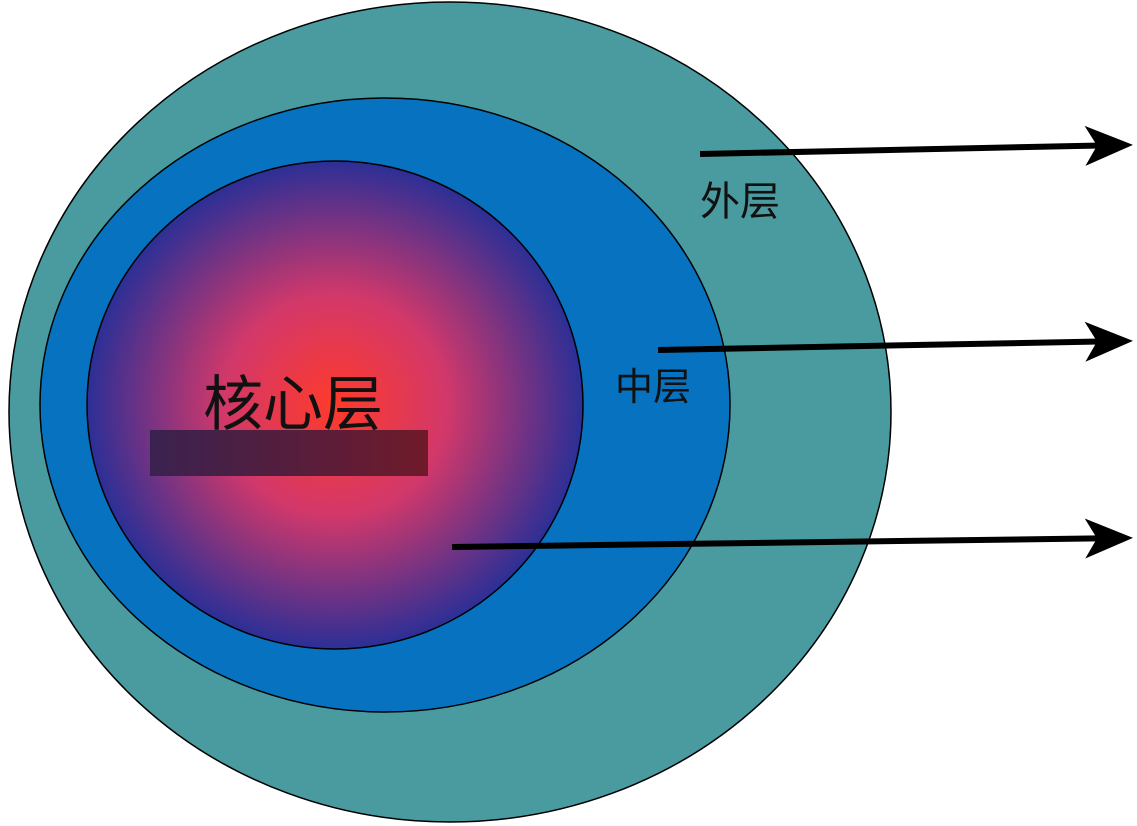 The width and height of the screenshot is (1137, 826). I want to click on core-layer-arrow, so click(792, 538).